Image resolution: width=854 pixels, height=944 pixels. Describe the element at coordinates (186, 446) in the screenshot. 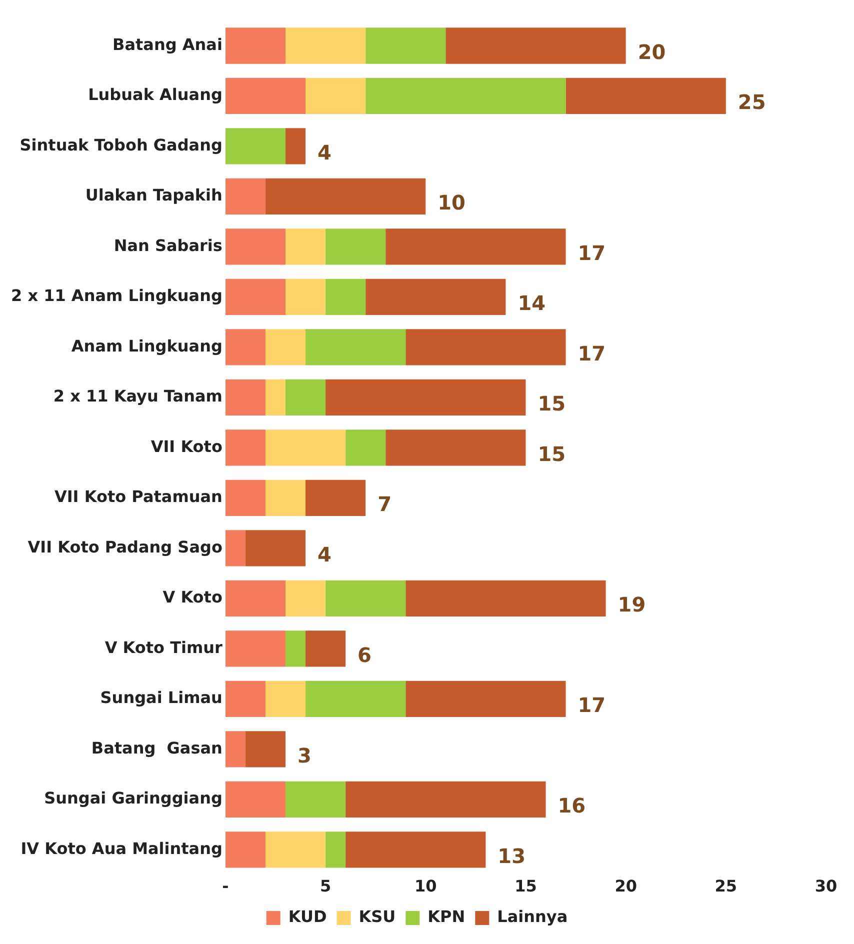

I see `y-tick-label: VII Koto` at that location.